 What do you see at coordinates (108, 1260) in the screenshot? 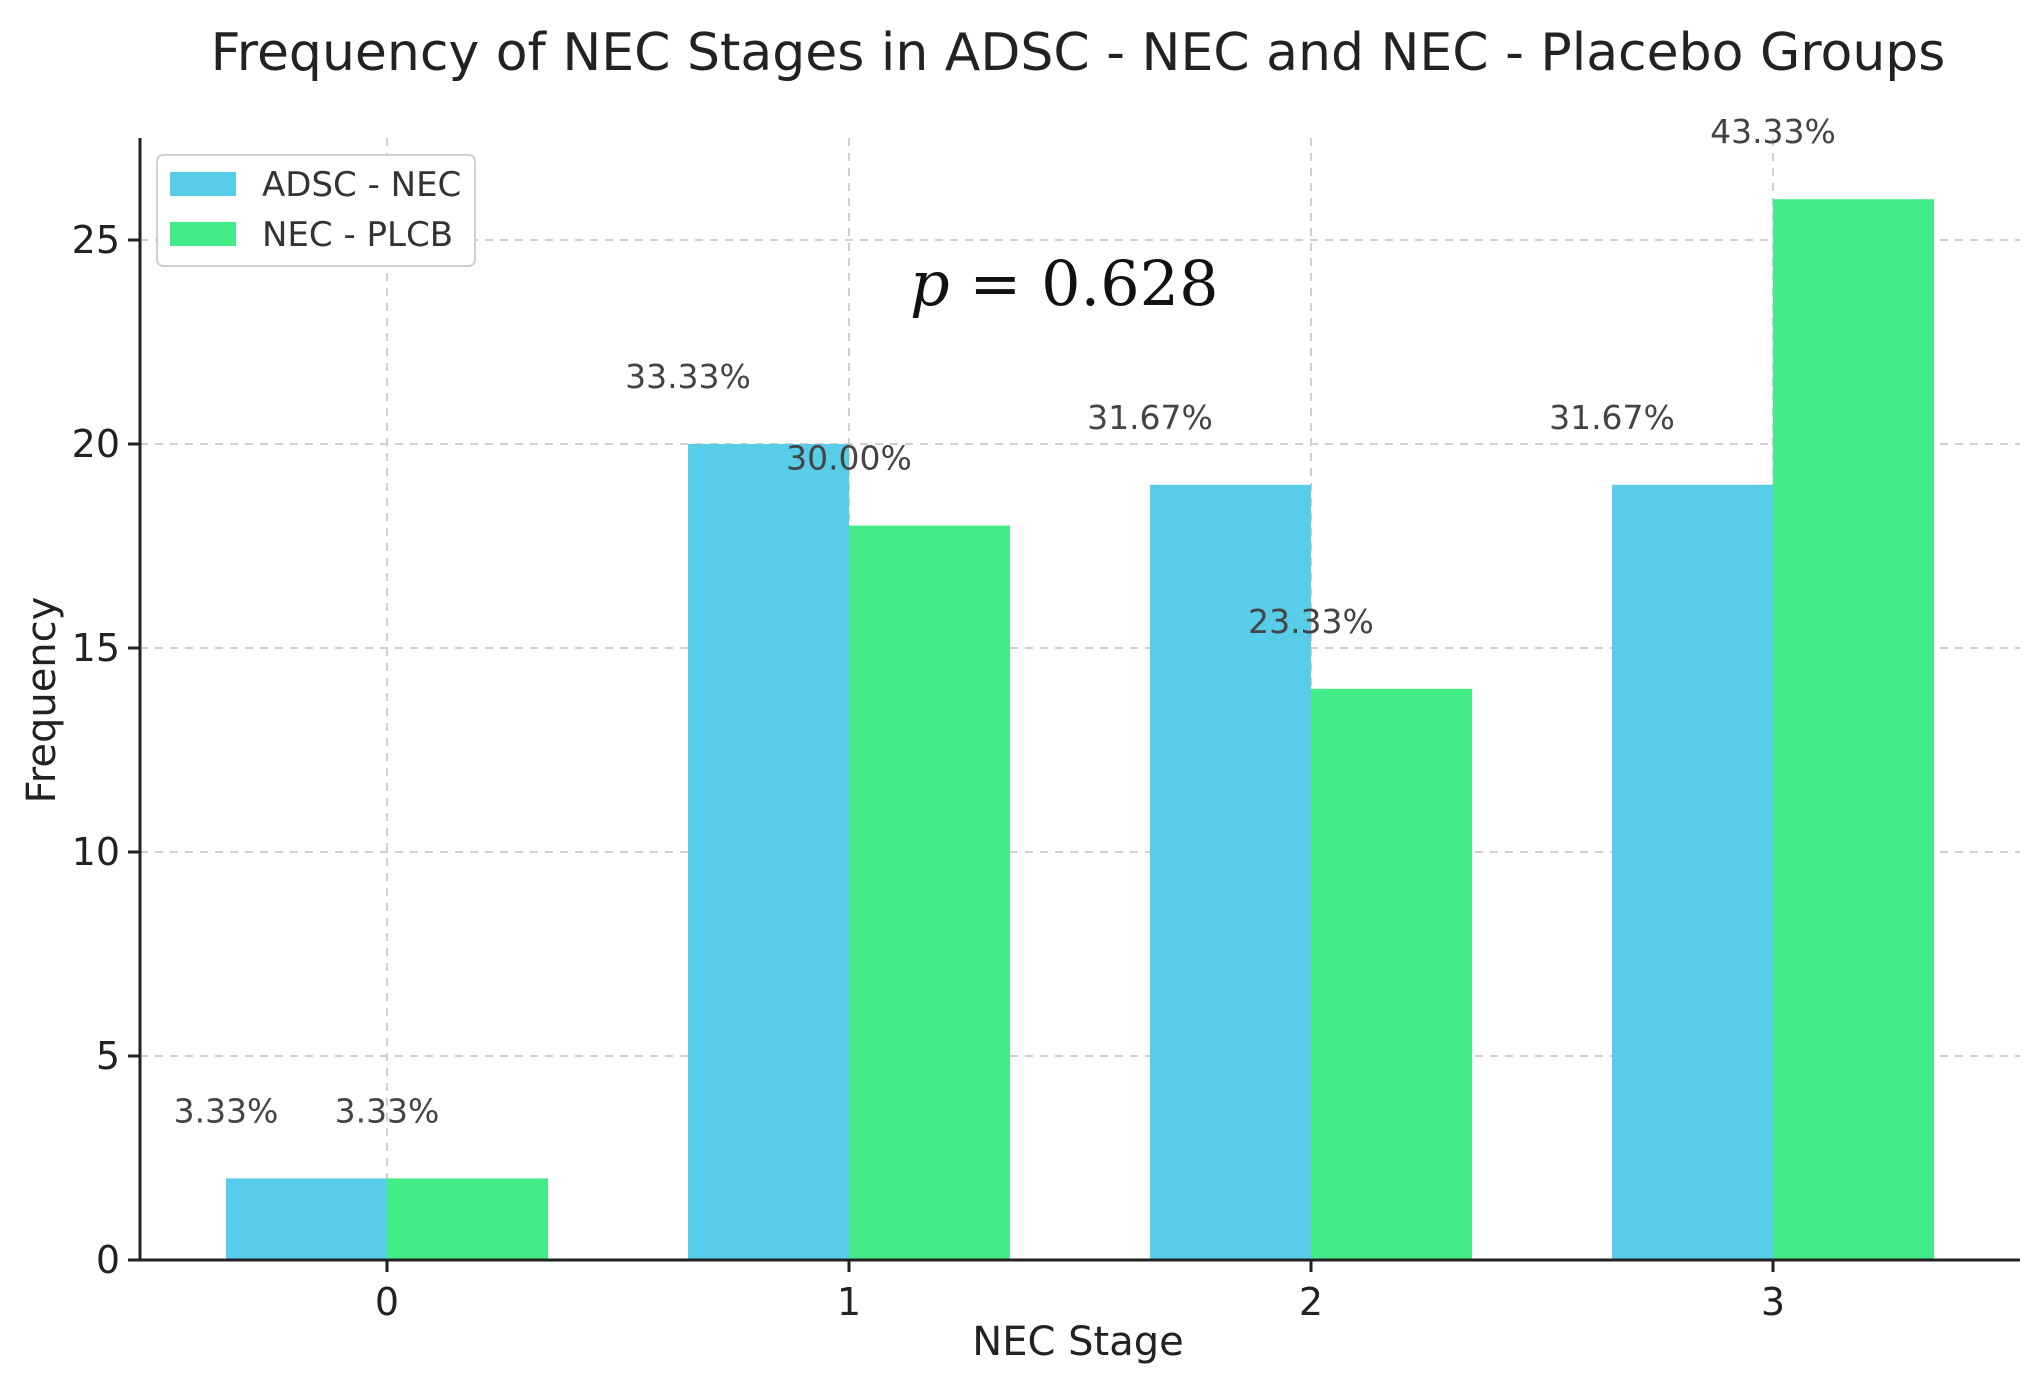
I see `y-tick-label-0: 0` at bounding box center [108, 1260].